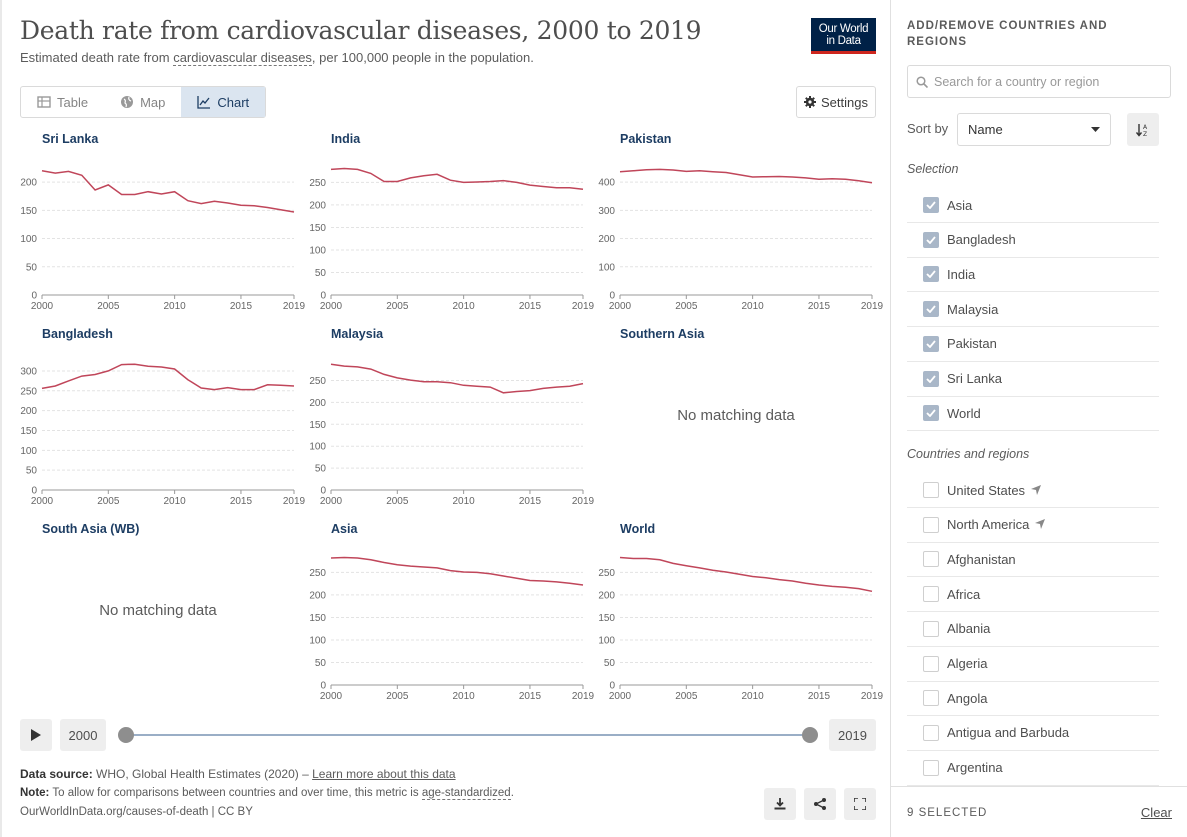 This screenshot has width=1187, height=837. Describe the element at coordinates (1007, 34) in the screenshot. I see `selector-heading: ADD/REMOVE COUNTRIES AND REGIONS` at that location.